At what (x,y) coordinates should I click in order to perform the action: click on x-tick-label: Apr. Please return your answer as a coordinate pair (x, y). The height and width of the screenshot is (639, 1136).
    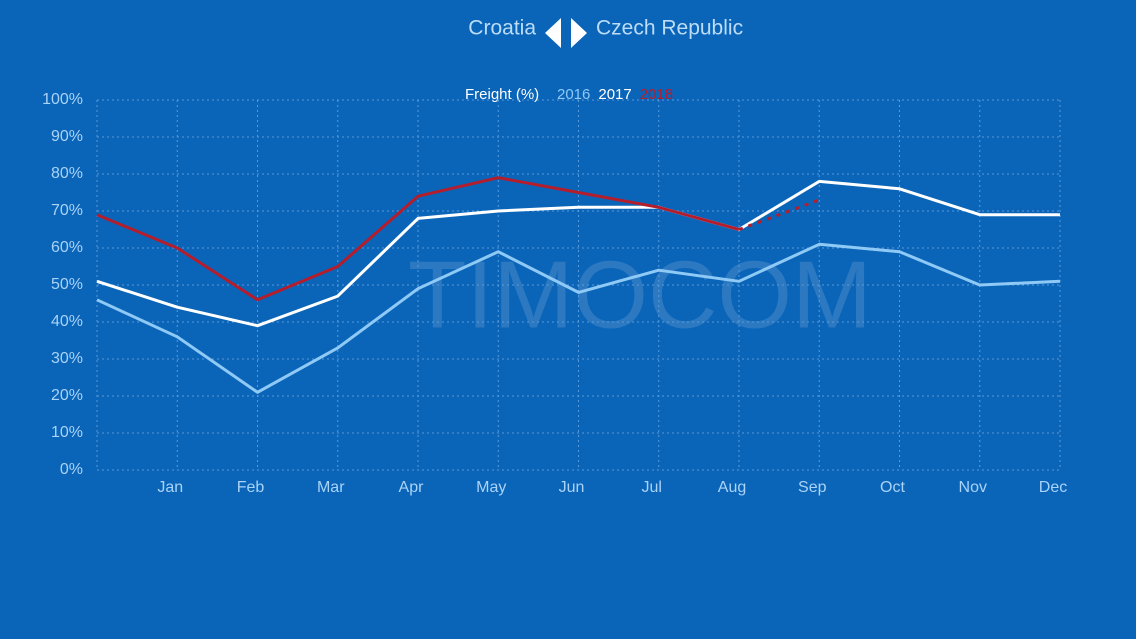
    Looking at the image, I should click on (412, 487).